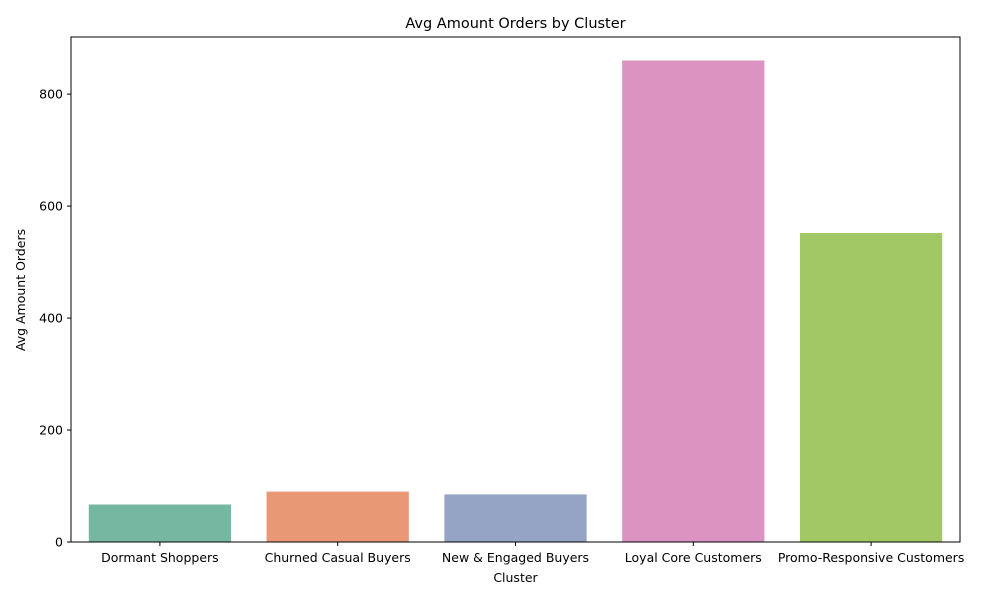  What do you see at coordinates (51, 206) in the screenshot?
I see `y-tick-label: 600` at bounding box center [51, 206].